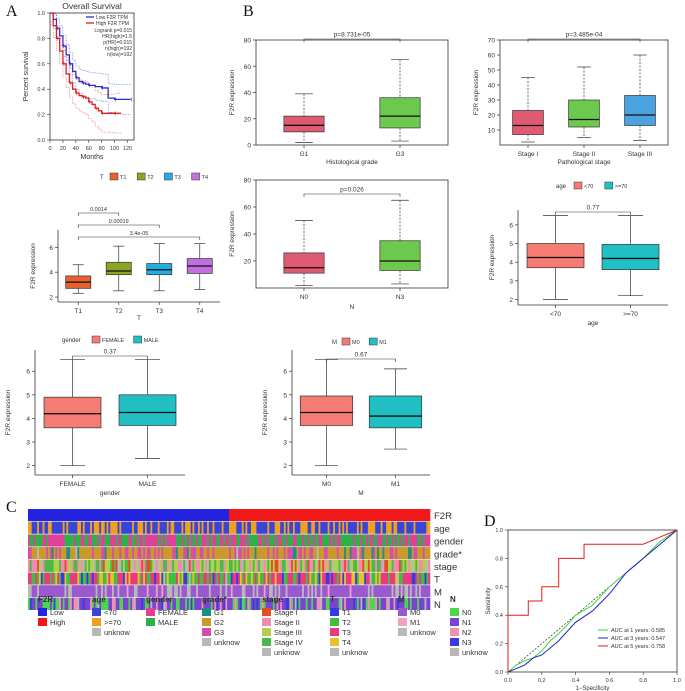  I want to click on heatmap-legend-label: MALE, so click(168, 622).